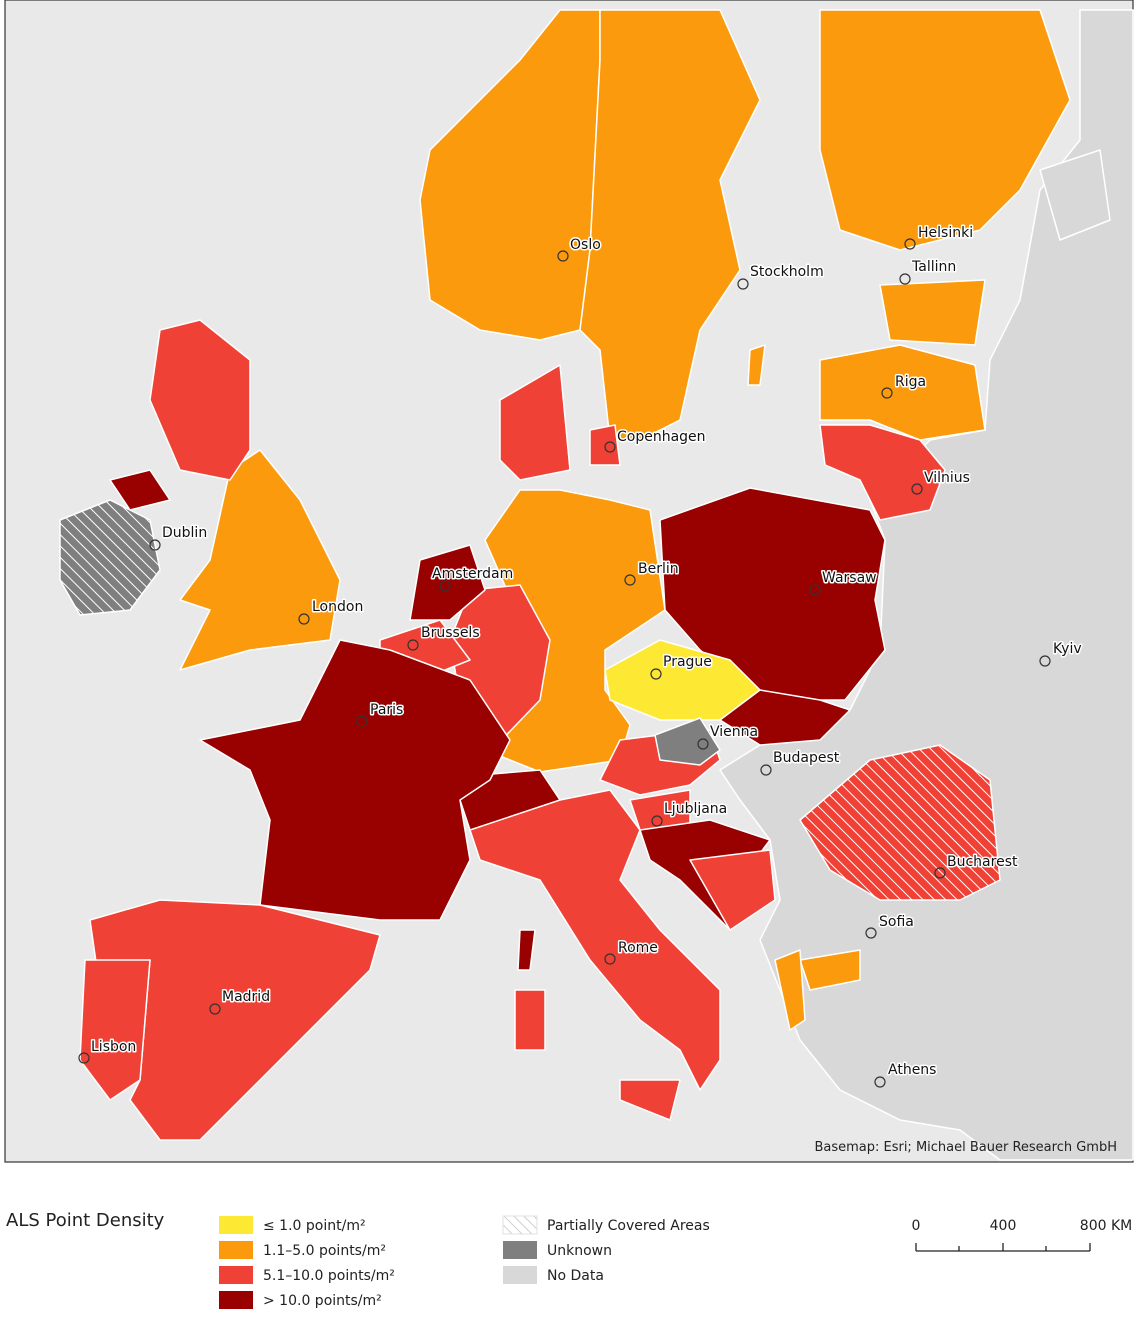 The height and width of the screenshot is (1332, 1144). I want to click on scotland, so click(200, 400).